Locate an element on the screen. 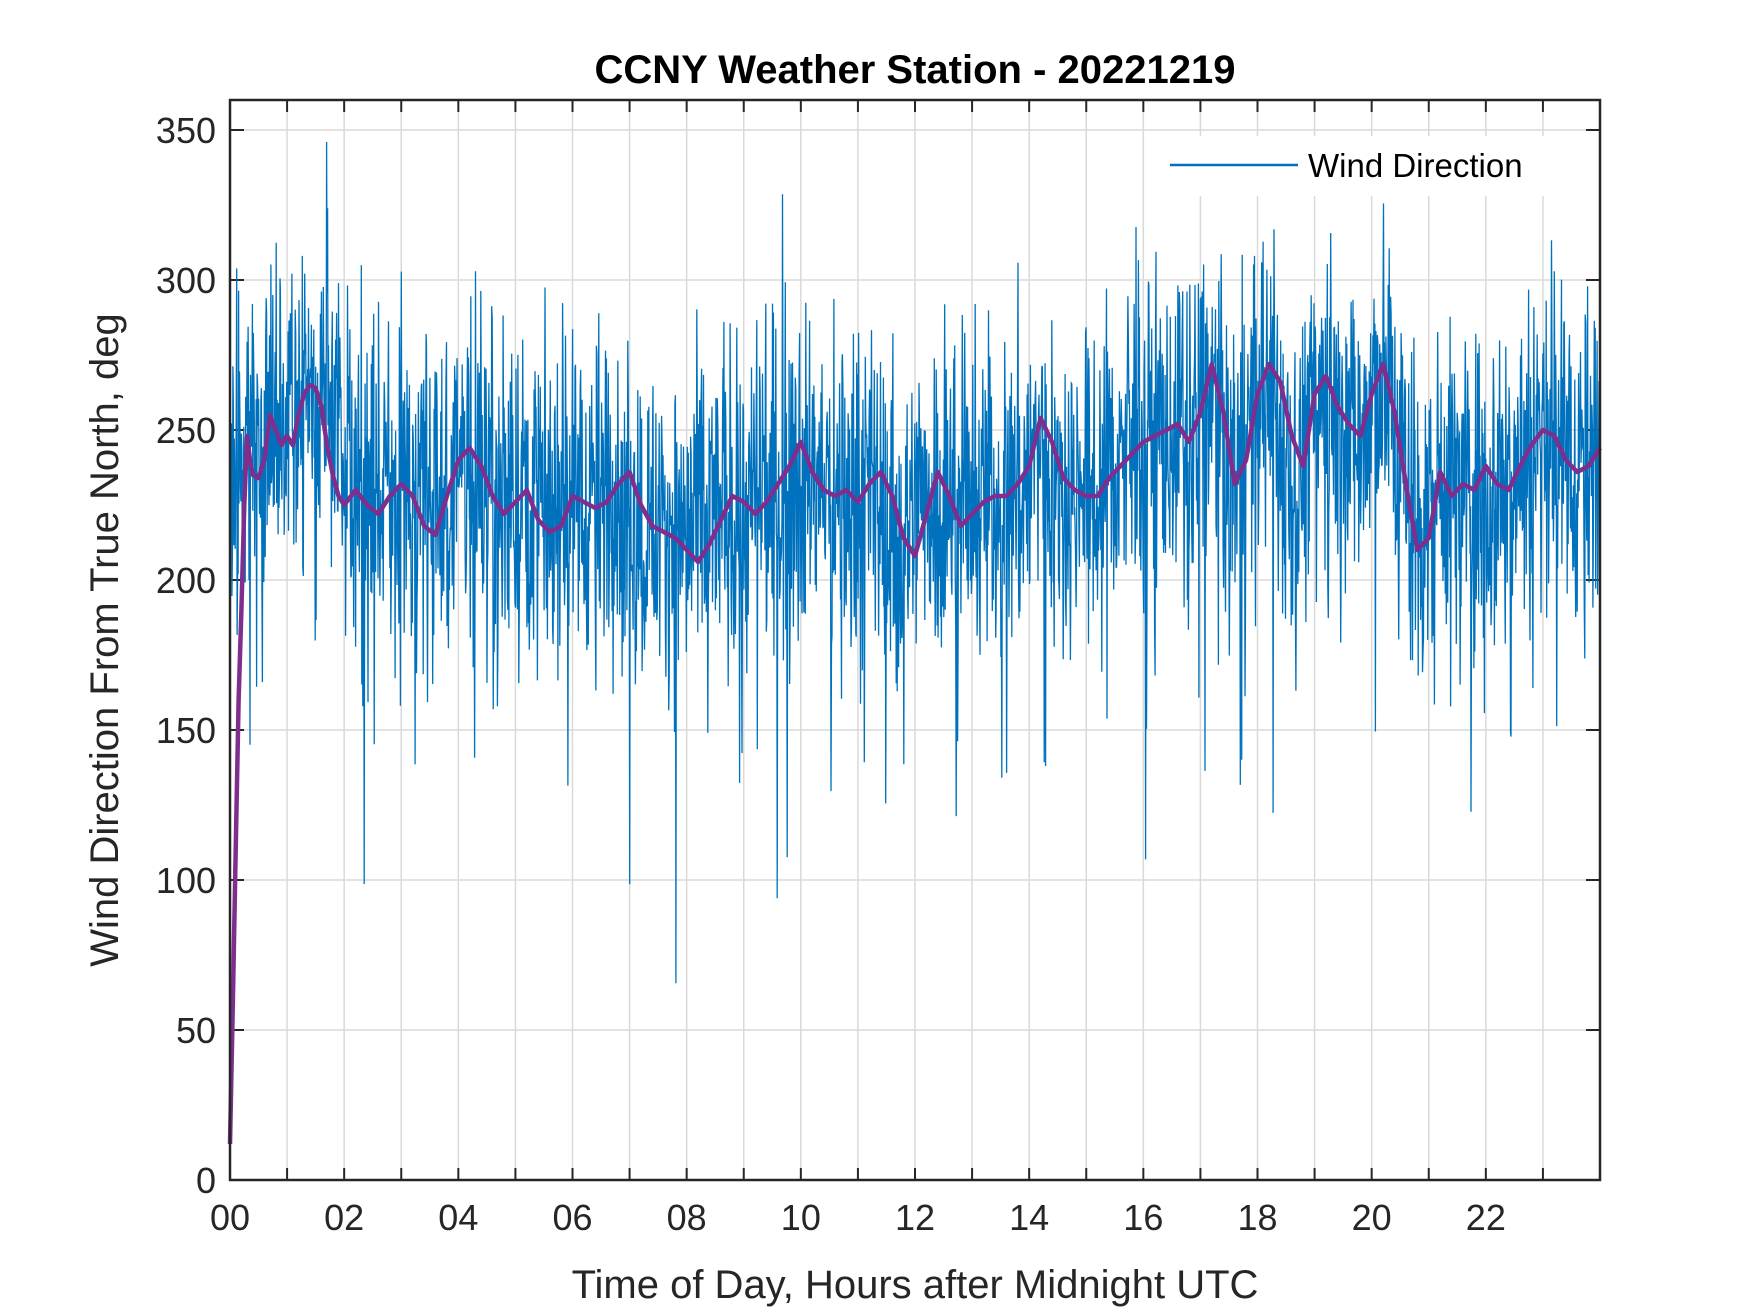 Image resolution: width=1750 pixels, height=1313 pixels. x-tick-label: 02 is located at coordinates (344, 1217).